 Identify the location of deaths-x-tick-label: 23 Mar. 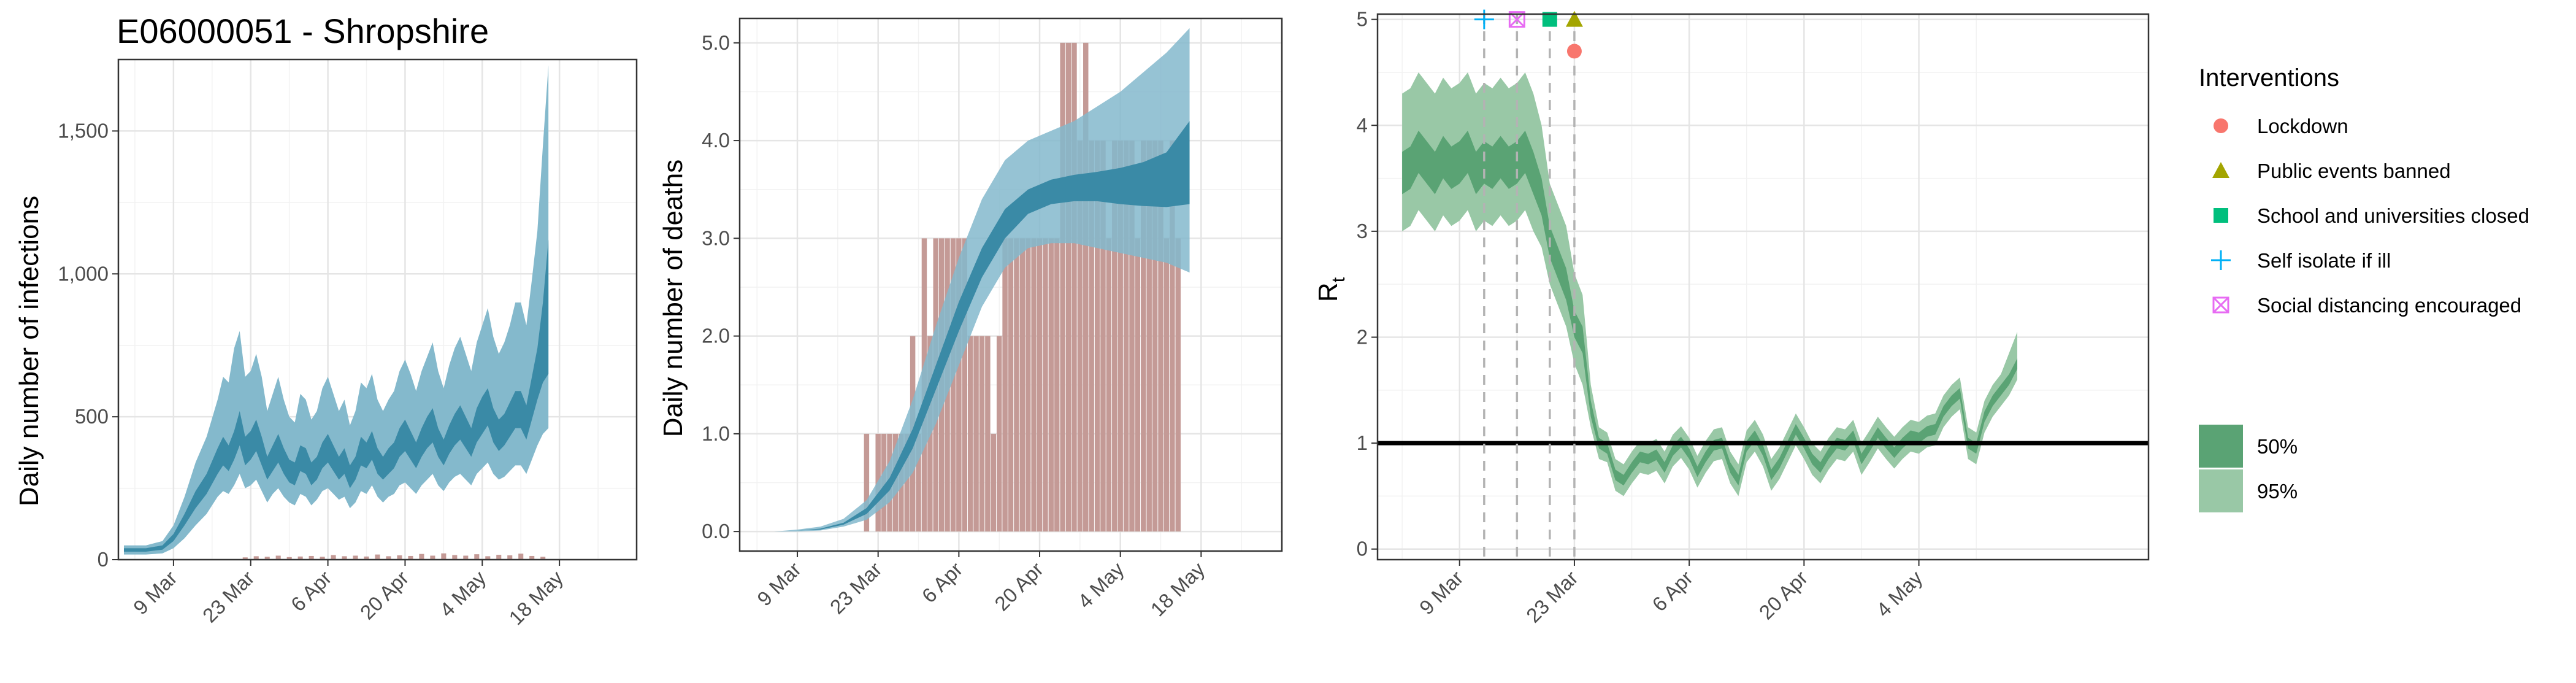
(856, 588).